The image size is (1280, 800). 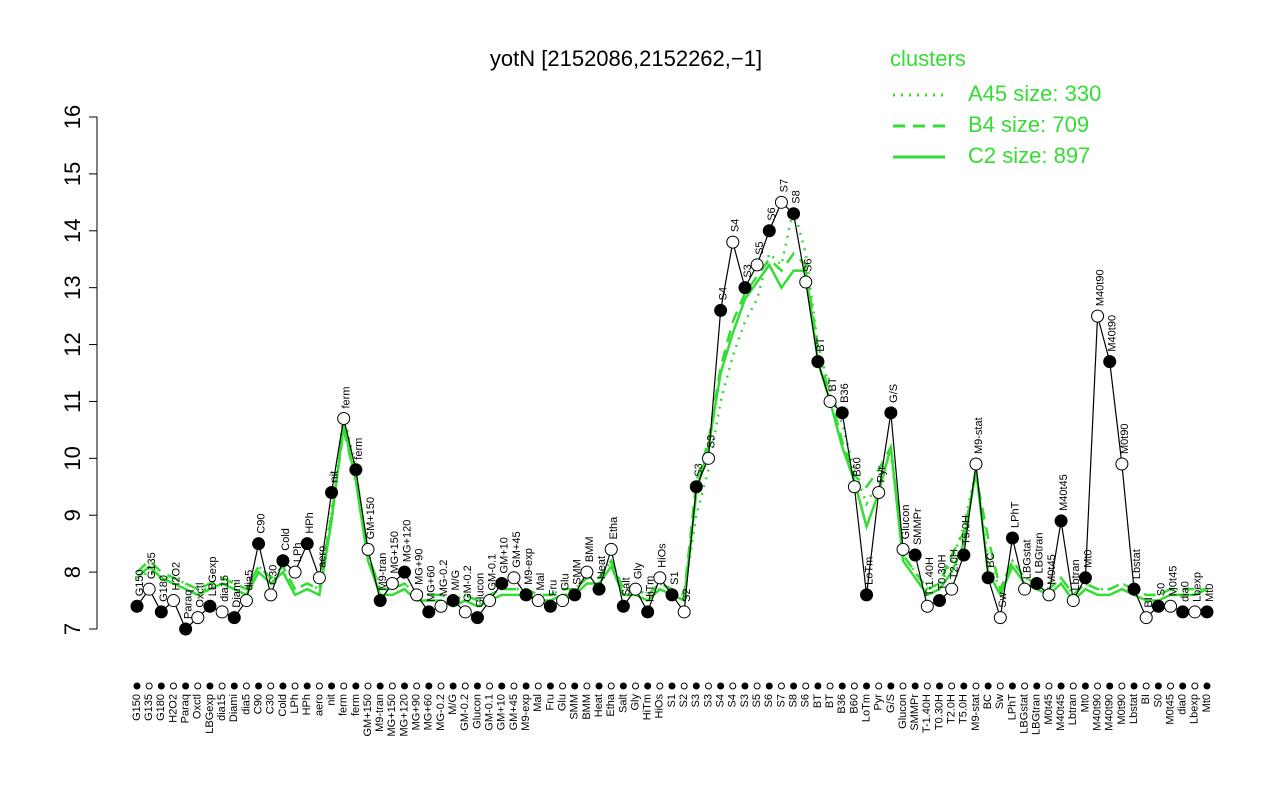 What do you see at coordinates (468, 583) in the screenshot?
I see `point-label: GM-0.2` at bounding box center [468, 583].